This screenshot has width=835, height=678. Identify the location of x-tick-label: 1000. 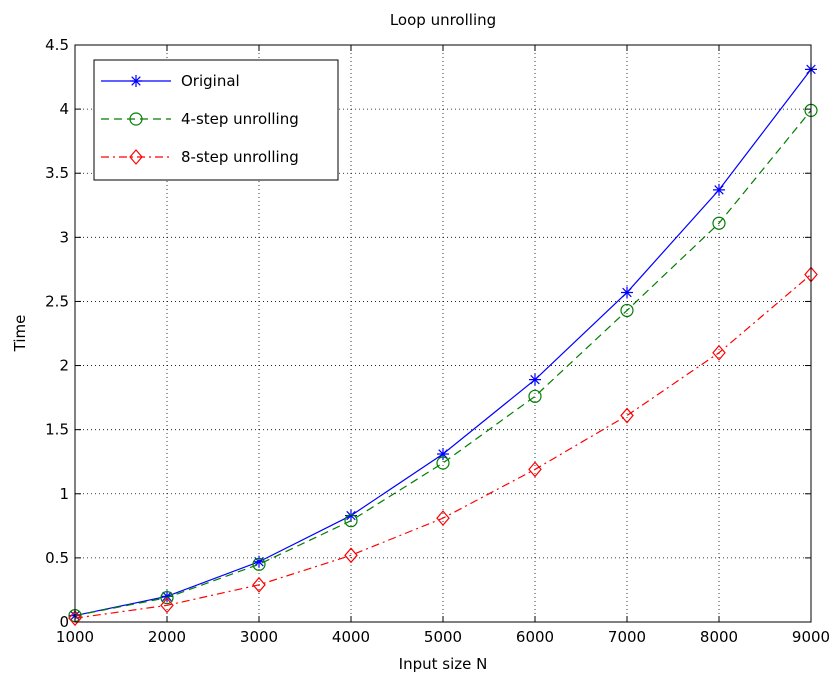
(75, 637).